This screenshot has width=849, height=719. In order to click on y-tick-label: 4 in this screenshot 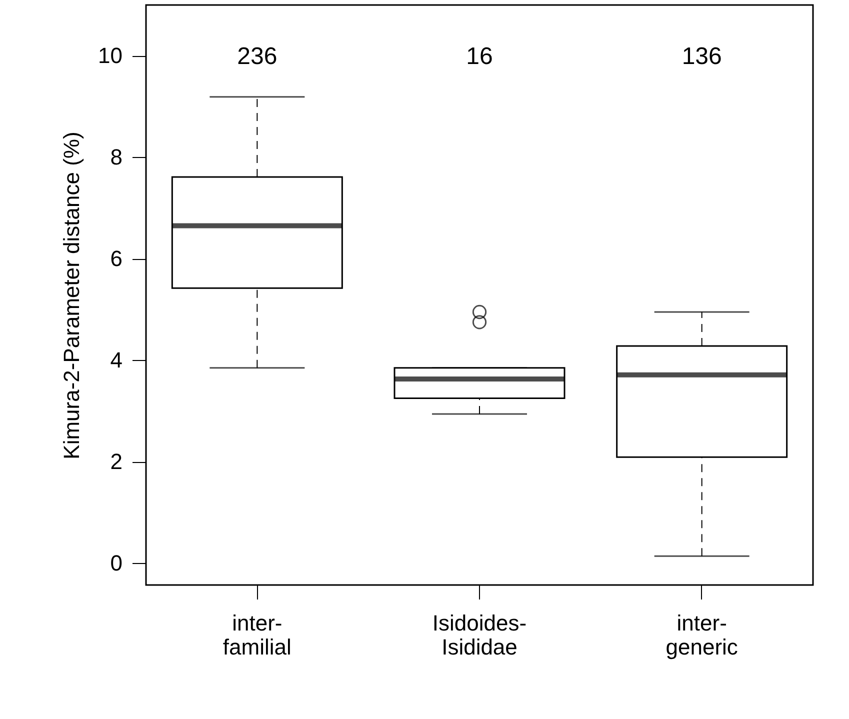, I will do `click(116, 360)`.